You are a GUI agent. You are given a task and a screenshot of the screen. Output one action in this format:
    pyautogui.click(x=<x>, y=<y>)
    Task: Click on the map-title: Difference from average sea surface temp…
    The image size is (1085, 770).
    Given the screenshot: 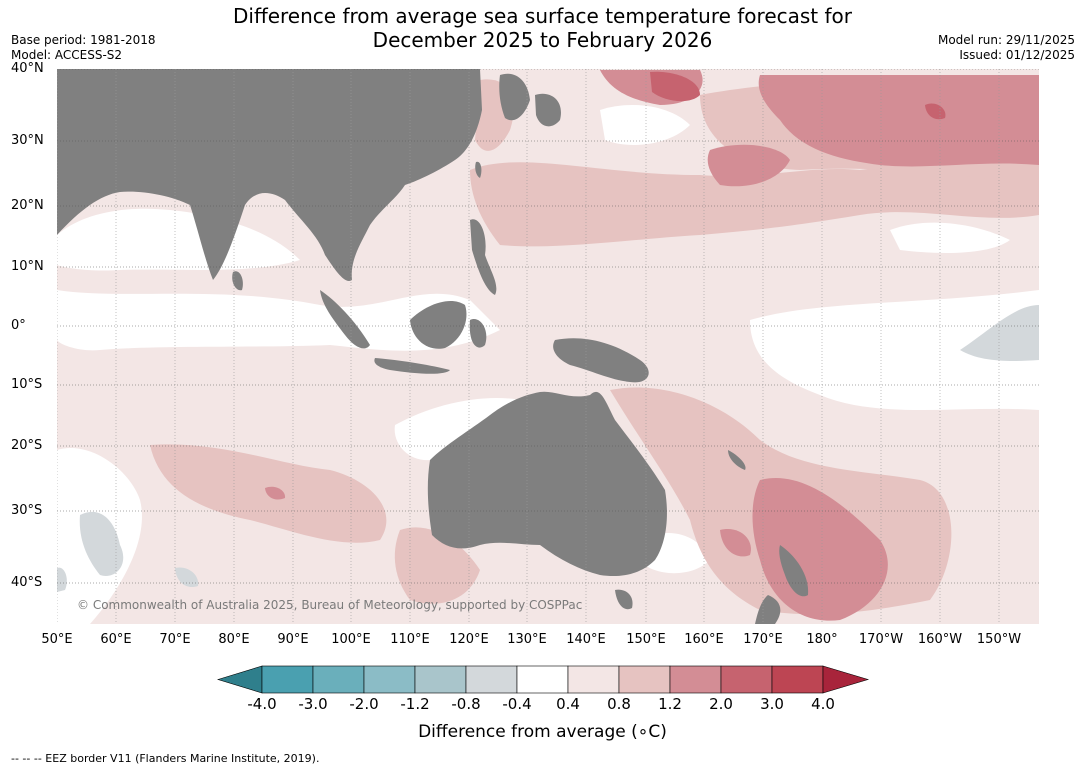 What is the action you would take?
    pyautogui.click(x=542, y=28)
    